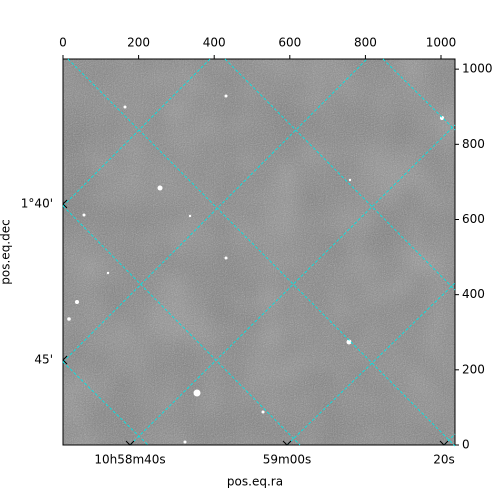 This screenshot has width=500, height=504. What do you see at coordinates (473, 369) in the screenshot?
I see `y-tick-label: 200` at bounding box center [473, 369].